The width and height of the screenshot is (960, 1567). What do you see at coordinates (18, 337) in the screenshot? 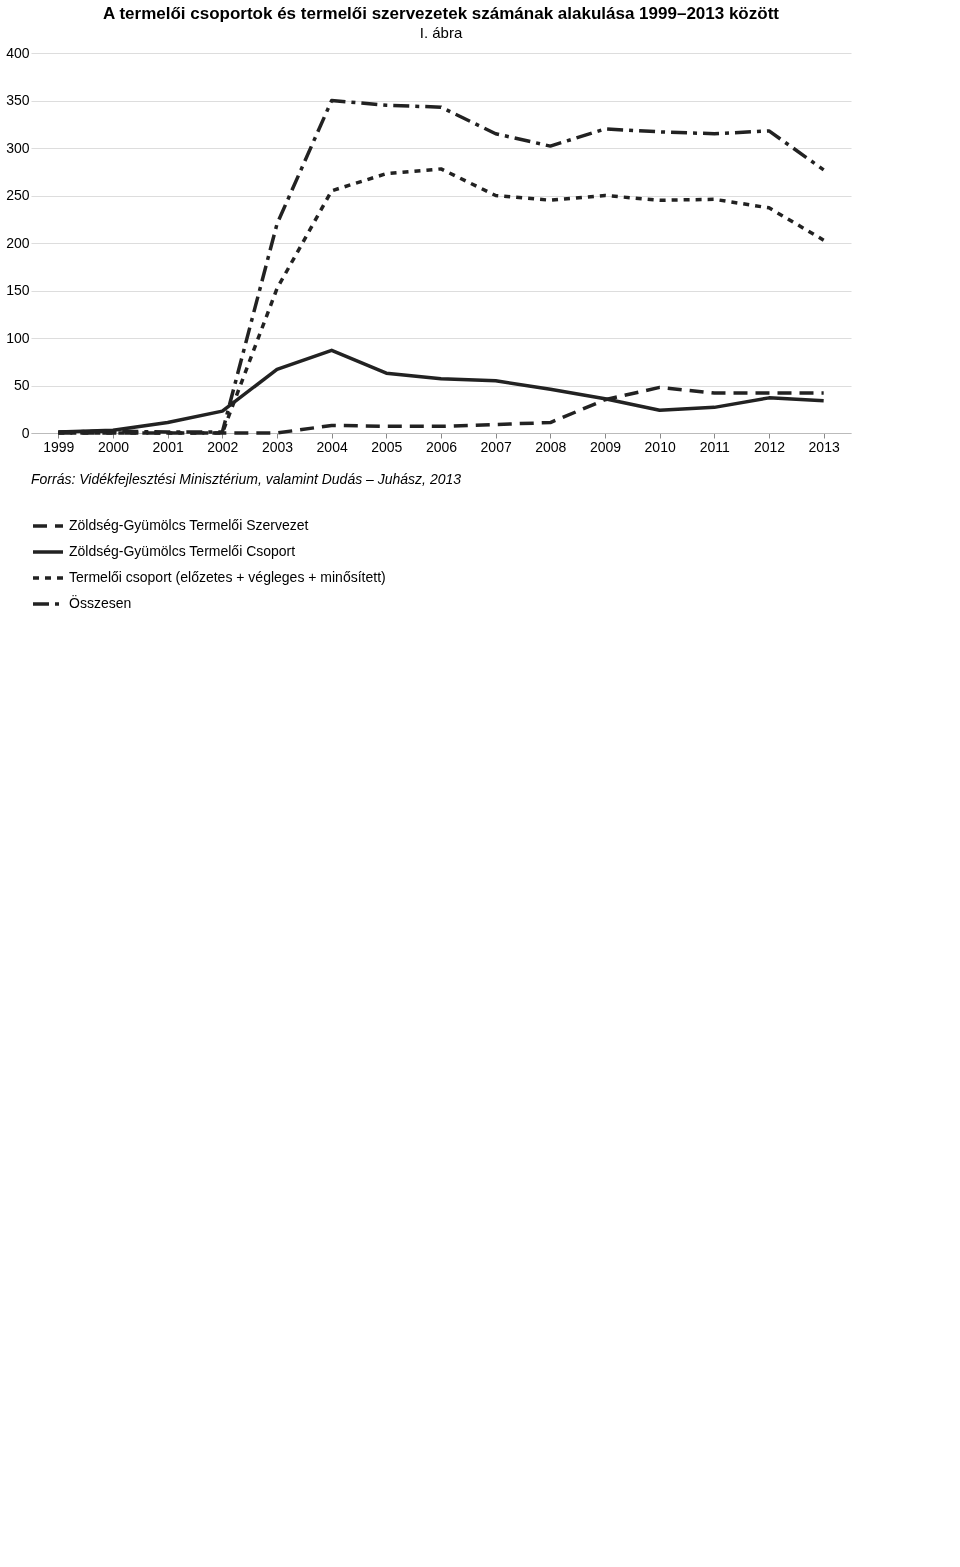
I see `y-tick-label: 100` at bounding box center [18, 337].